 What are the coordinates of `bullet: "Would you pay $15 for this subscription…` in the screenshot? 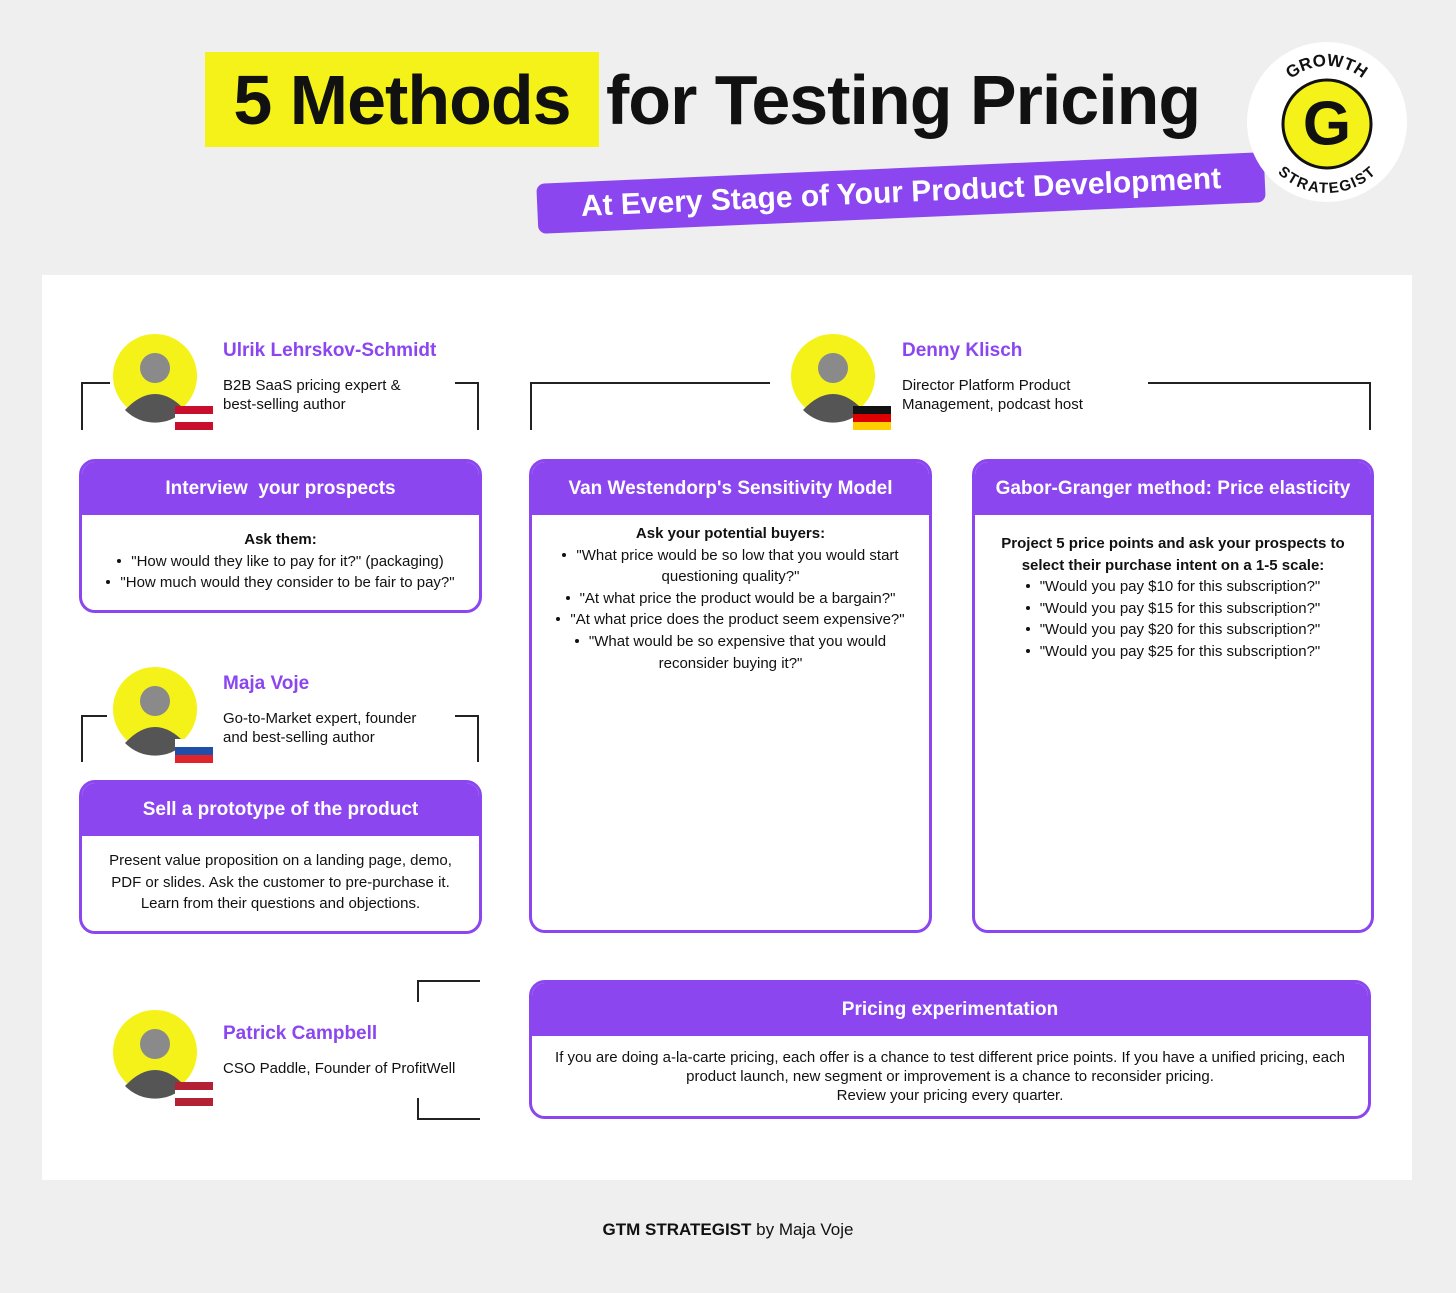 It's located at (1173, 609).